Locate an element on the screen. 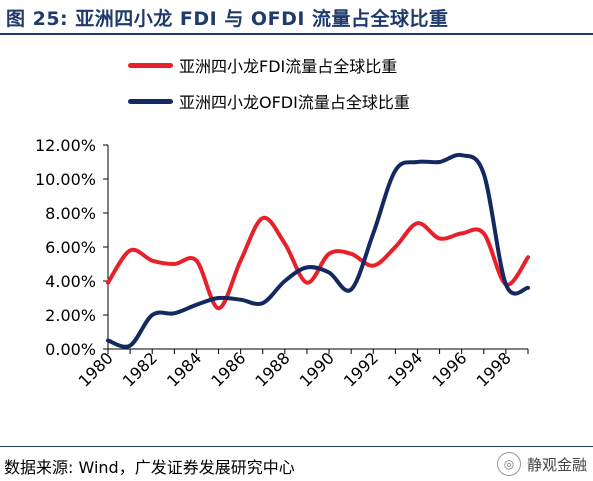  legend-item-ofdi: 亚洲四小龙OFDI流量占全球比重 is located at coordinates (269, 101).